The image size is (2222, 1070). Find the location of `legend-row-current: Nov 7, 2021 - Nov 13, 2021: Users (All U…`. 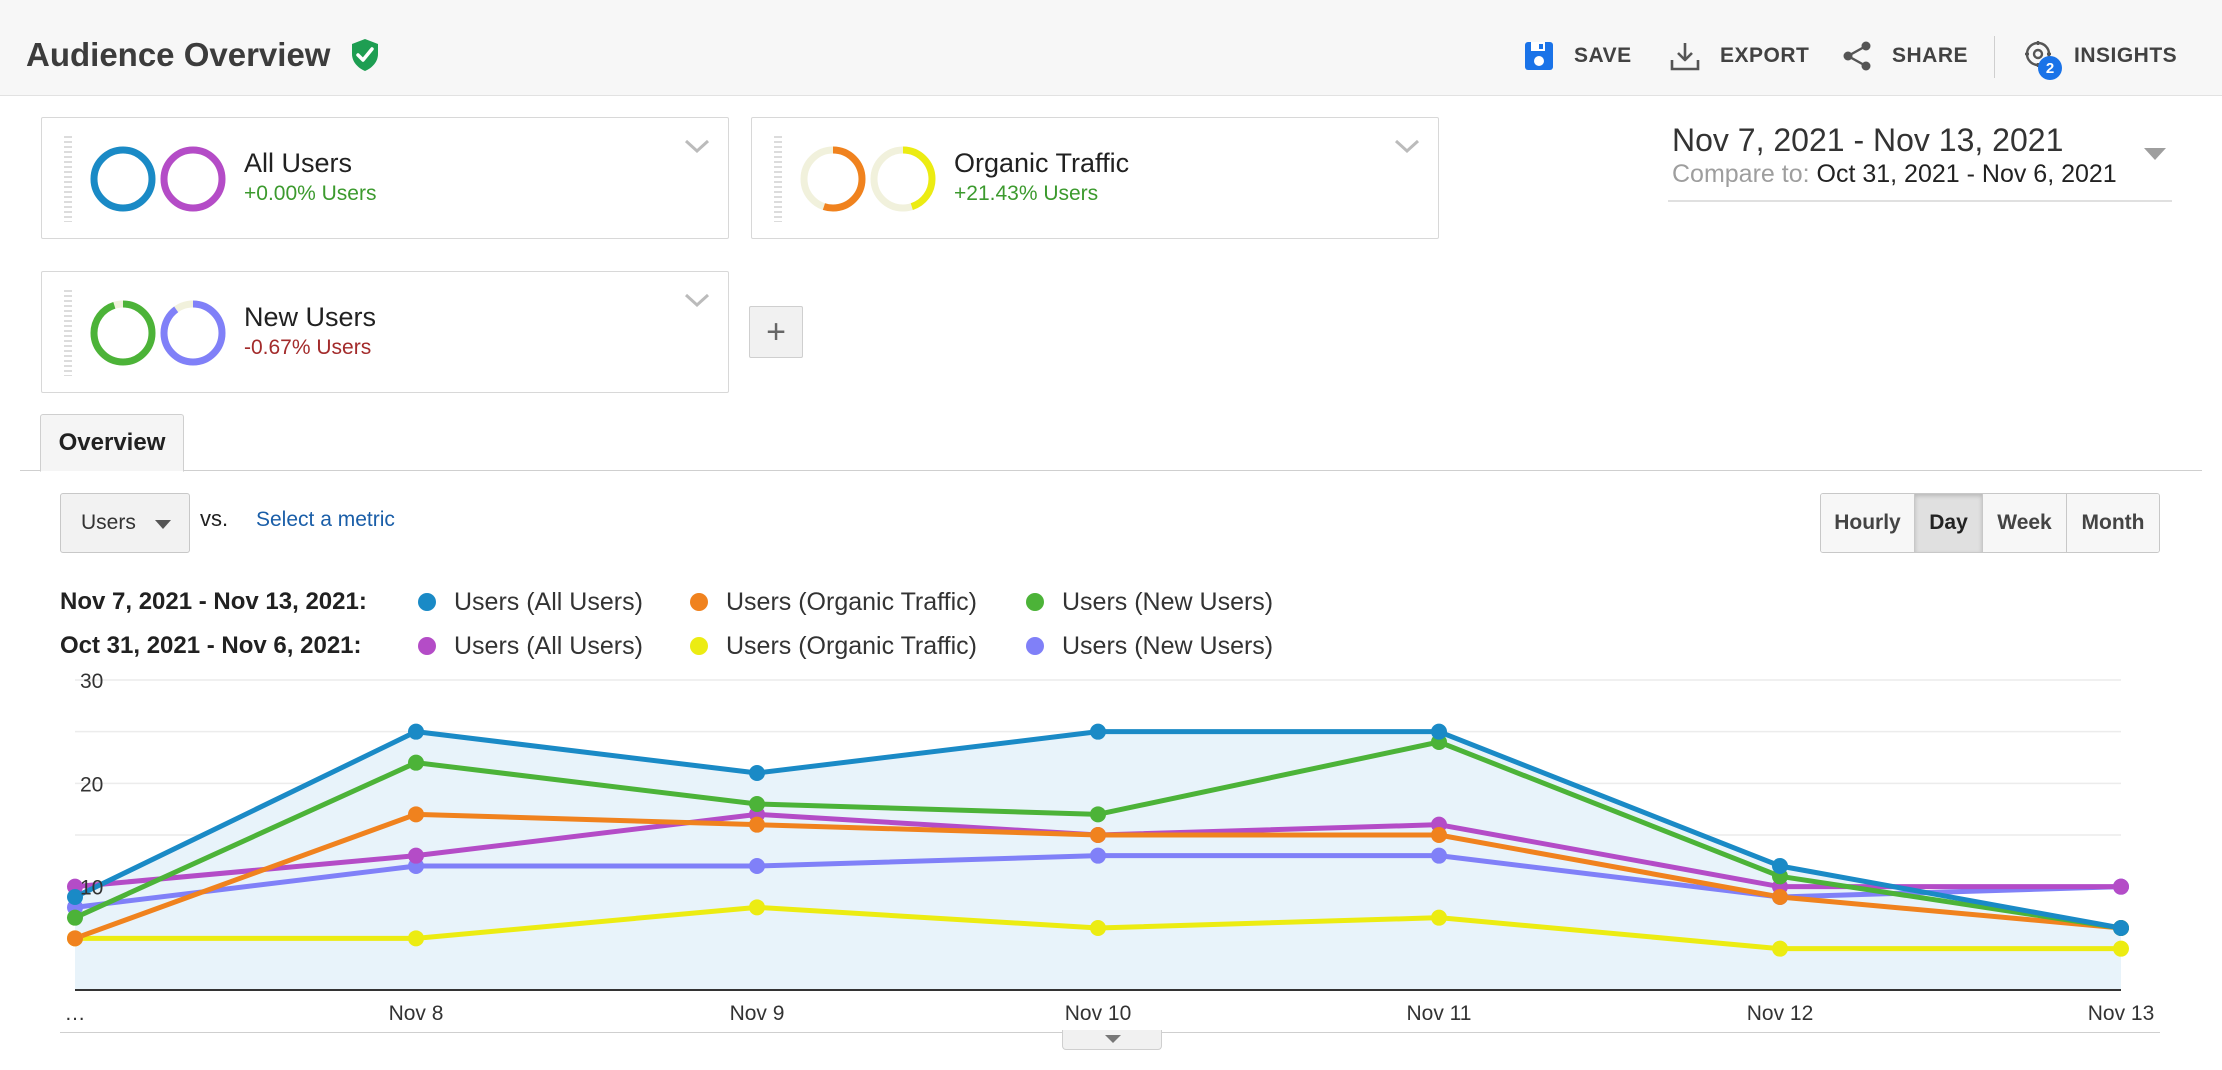

legend-row-current: Nov 7, 2021 - Nov 13, 2021: Users (All U… is located at coordinates (666, 602).